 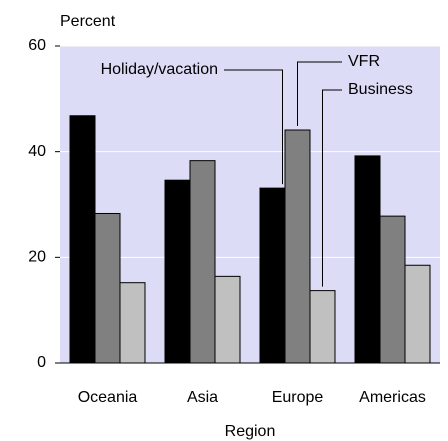 I want to click on series-label: Holiday/vacation, so click(x=159, y=69).